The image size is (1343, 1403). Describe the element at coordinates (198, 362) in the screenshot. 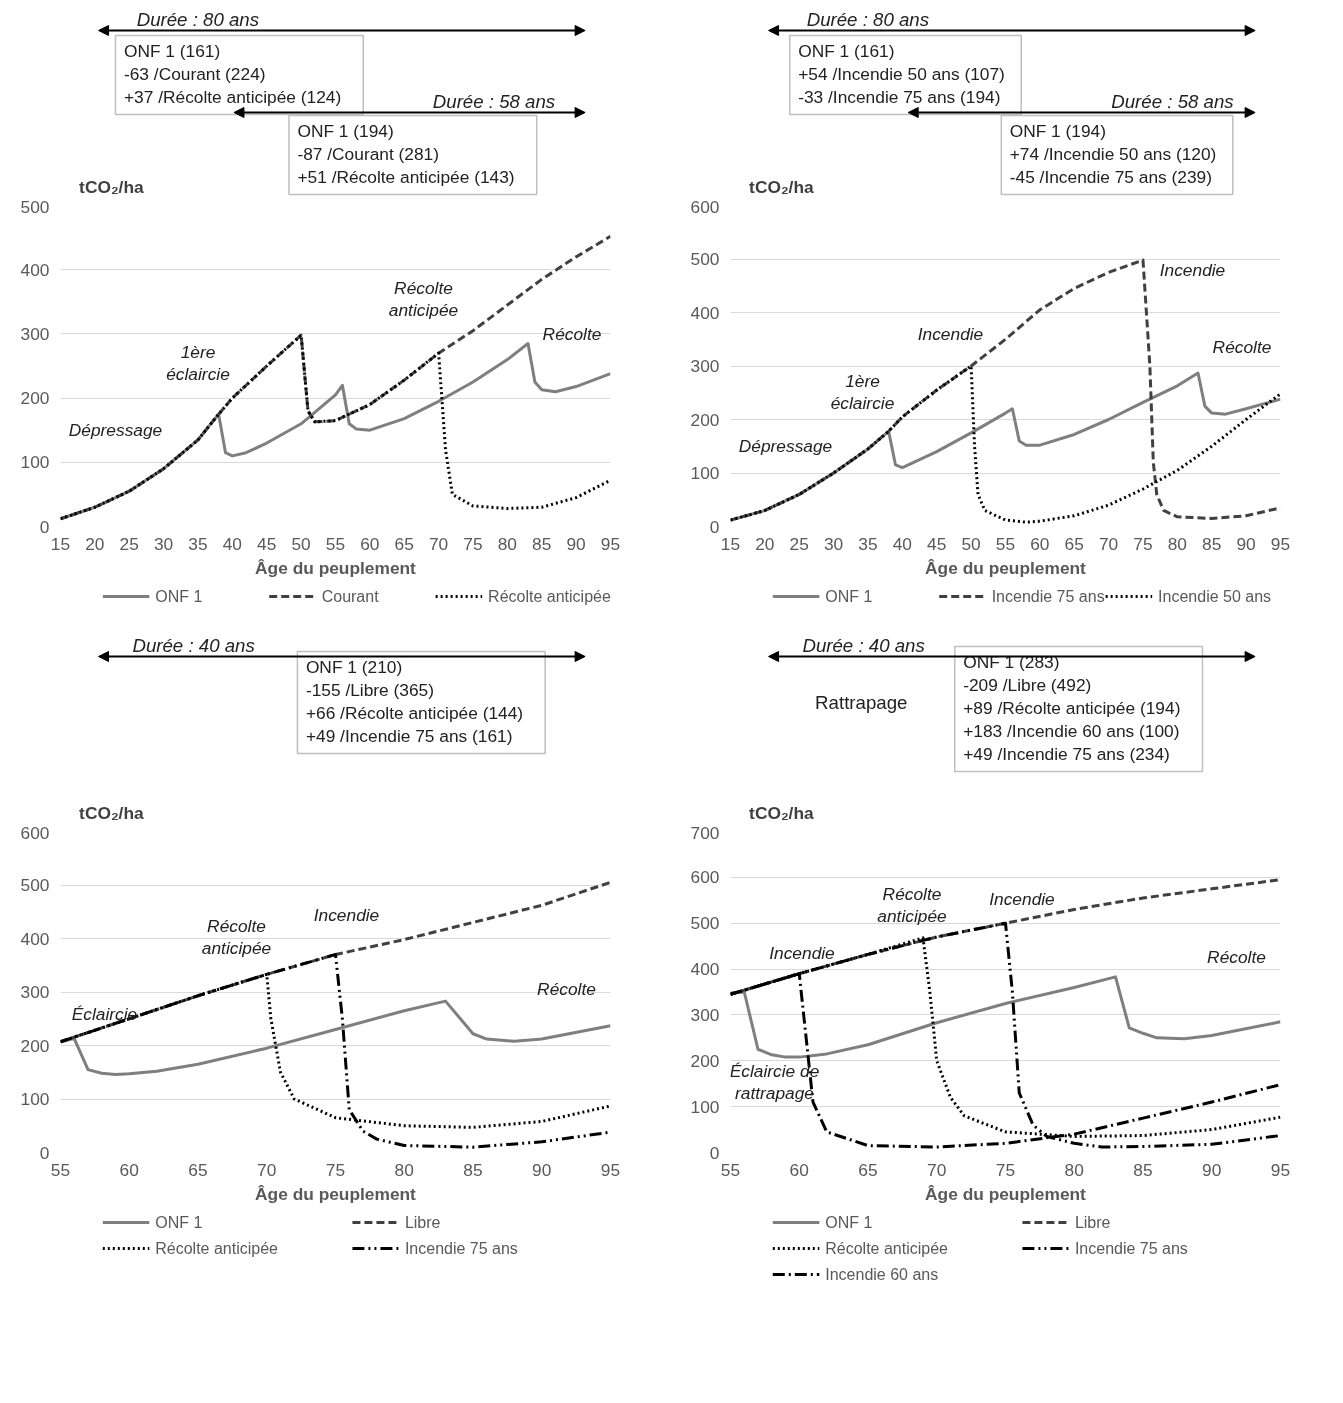

I see `annotation: 1ère éclaircie` at that location.